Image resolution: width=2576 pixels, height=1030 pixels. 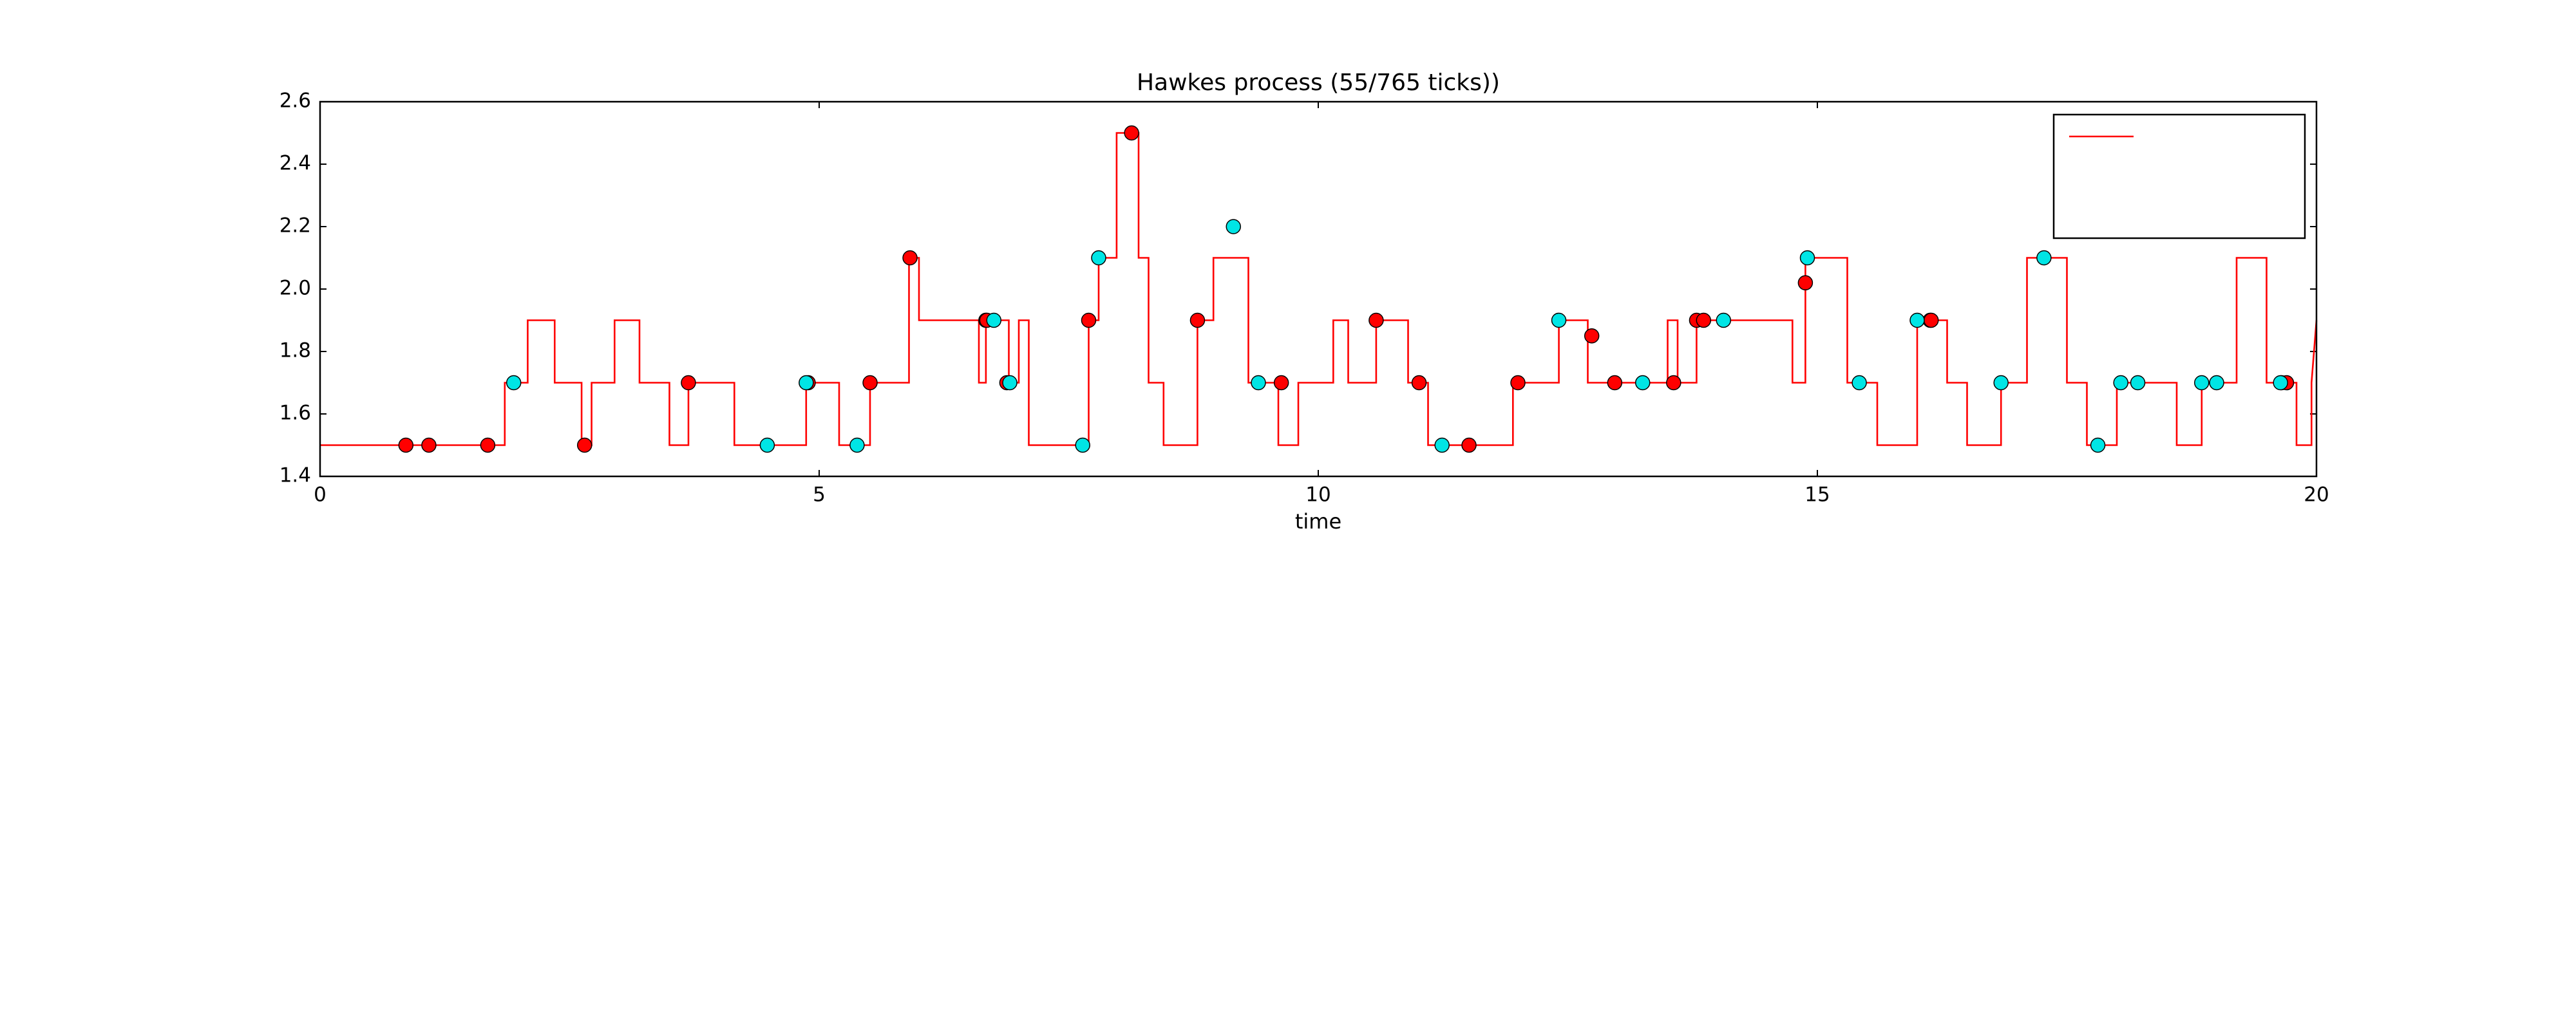 What do you see at coordinates (295, 226) in the screenshot?
I see `y-tick-label: 2.2` at bounding box center [295, 226].